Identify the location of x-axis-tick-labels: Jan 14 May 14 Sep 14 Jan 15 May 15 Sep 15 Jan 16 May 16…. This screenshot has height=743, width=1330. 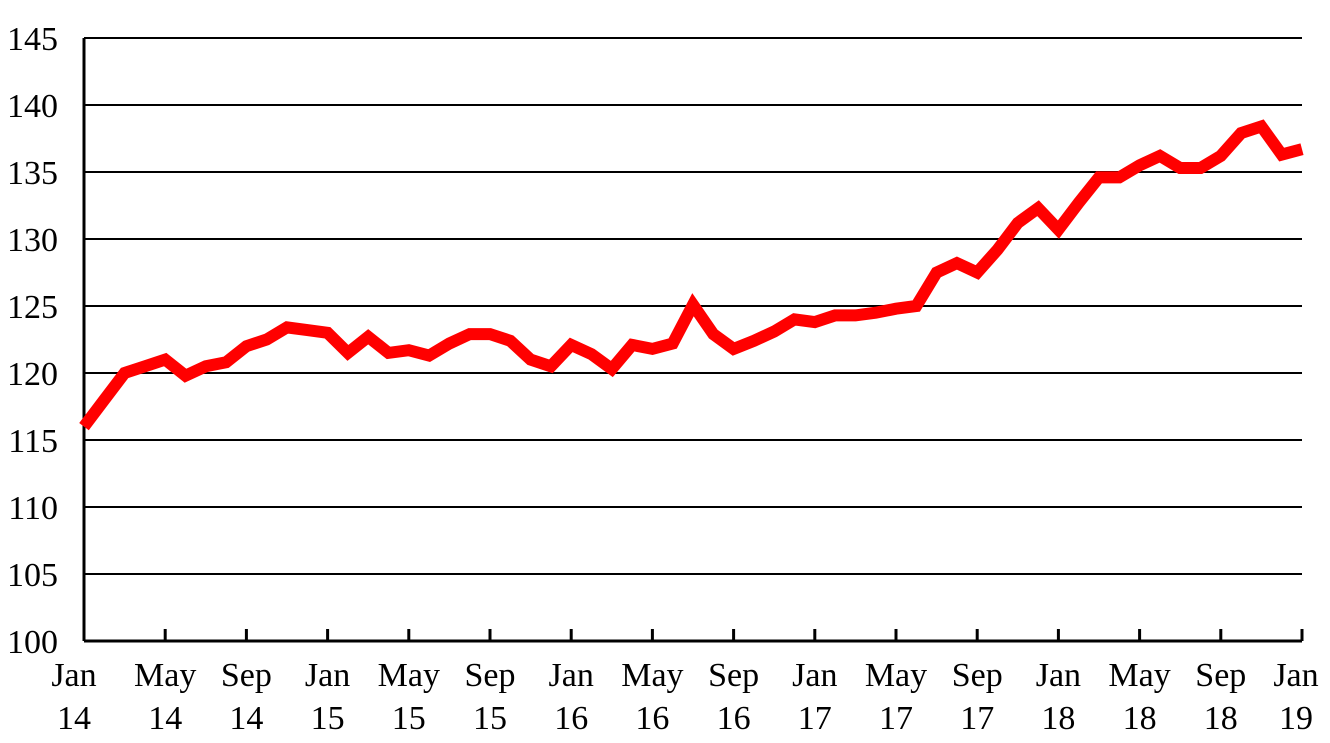
(684, 697).